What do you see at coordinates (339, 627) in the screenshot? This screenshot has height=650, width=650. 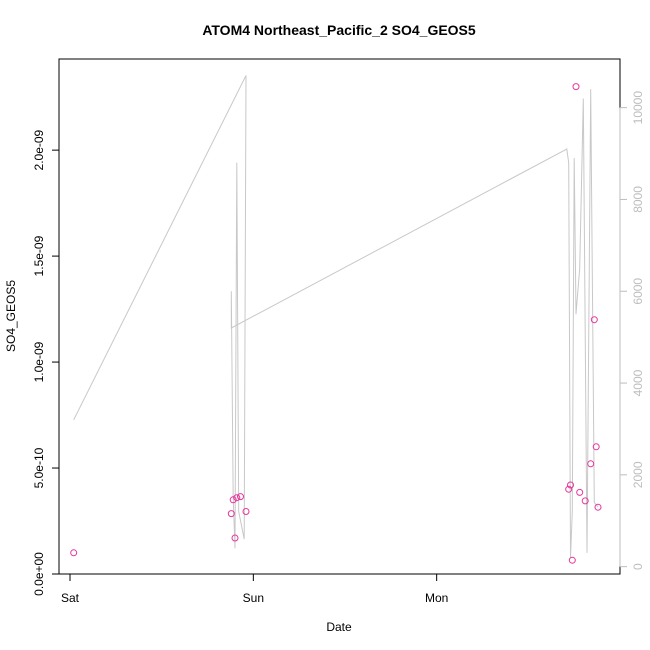 I see `x-axis-label: Date` at bounding box center [339, 627].